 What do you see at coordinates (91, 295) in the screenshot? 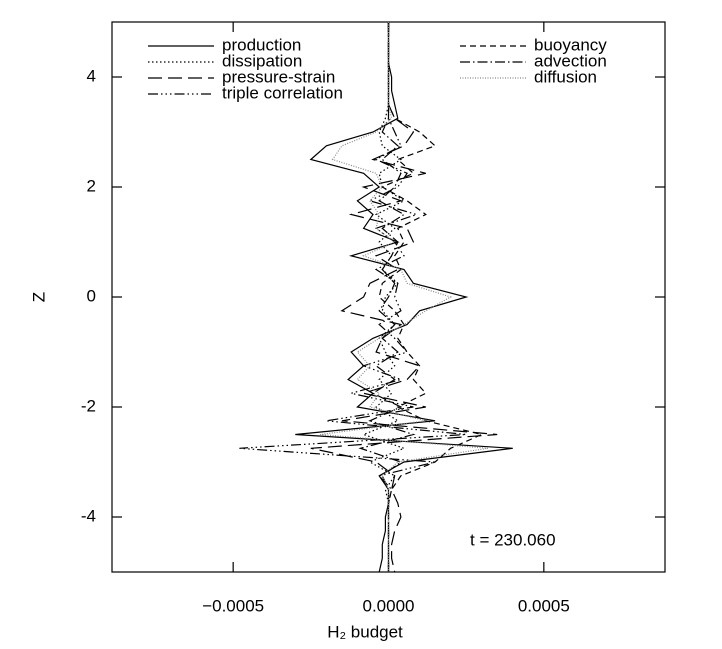
I see `y-tick-label: 0` at bounding box center [91, 295].